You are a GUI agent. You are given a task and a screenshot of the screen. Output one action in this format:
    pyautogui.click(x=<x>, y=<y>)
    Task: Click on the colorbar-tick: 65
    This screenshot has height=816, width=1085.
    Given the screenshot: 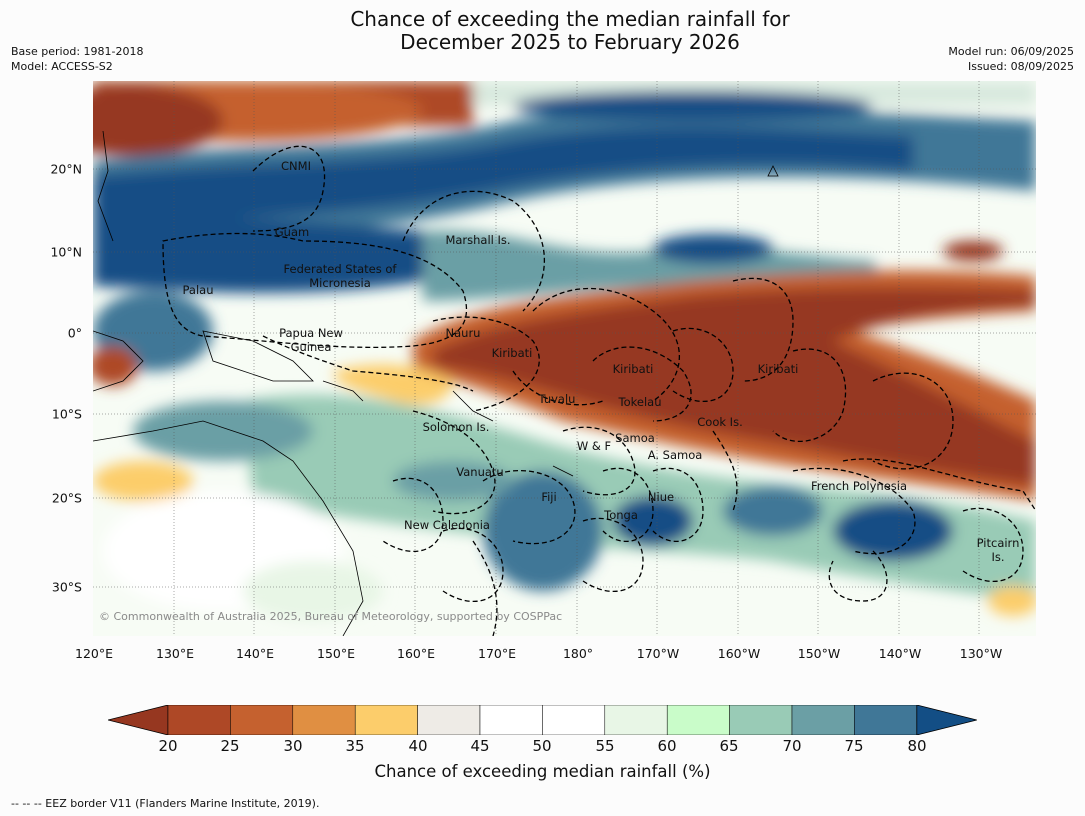 What is the action you would take?
    pyautogui.click(x=729, y=746)
    